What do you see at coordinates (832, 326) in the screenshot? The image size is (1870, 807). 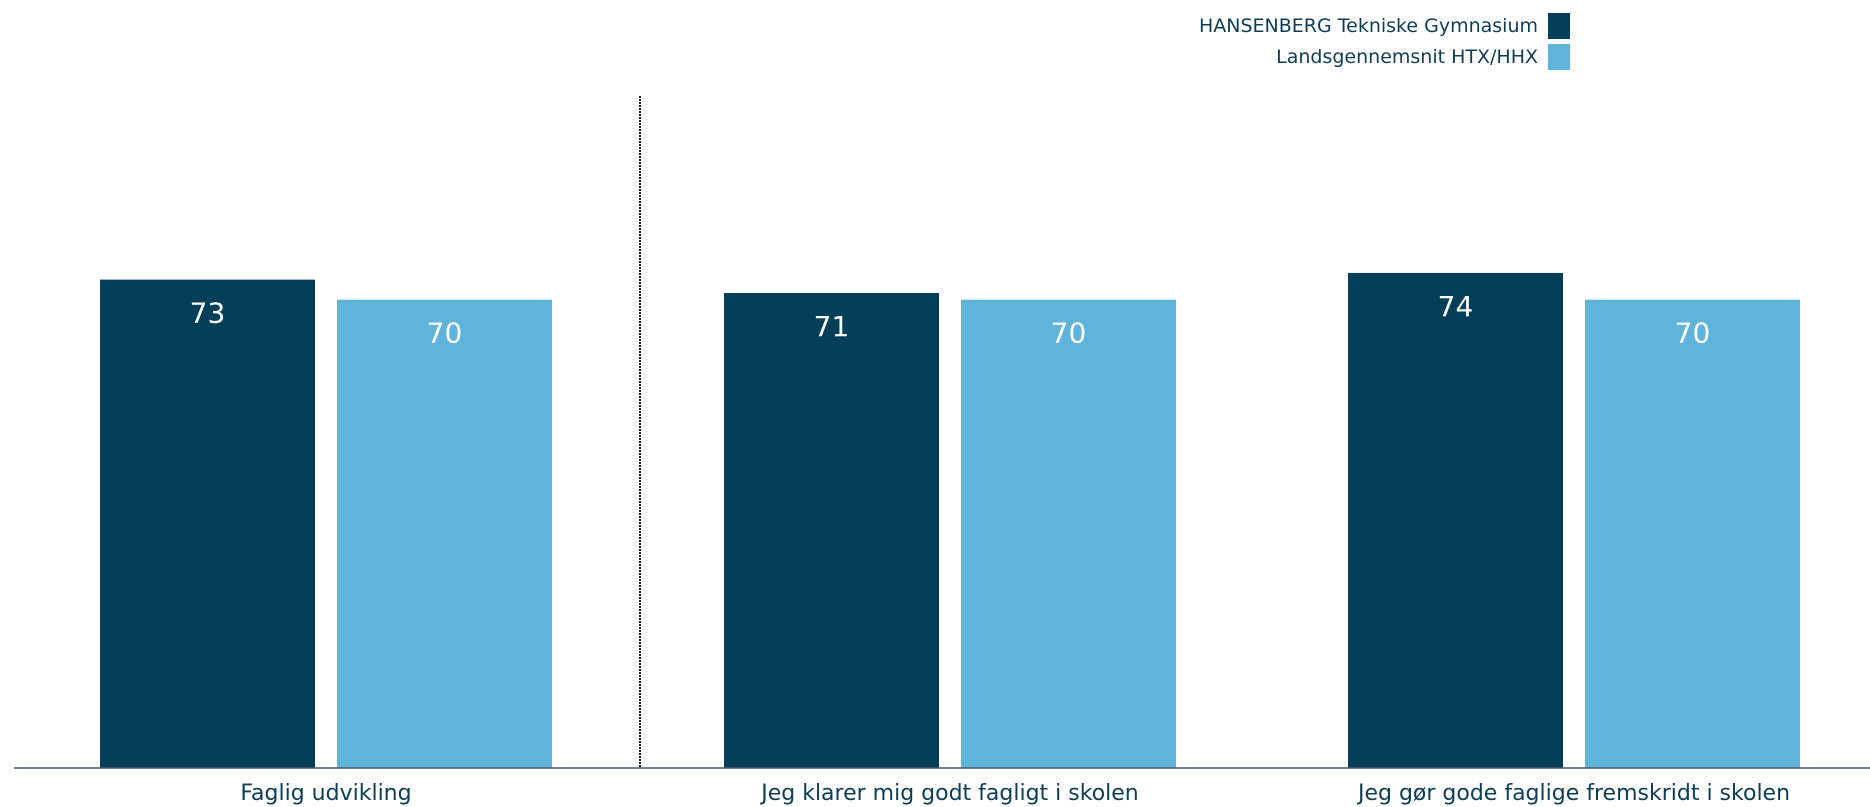 I see `value-label-2-series-1: 71` at bounding box center [832, 326].